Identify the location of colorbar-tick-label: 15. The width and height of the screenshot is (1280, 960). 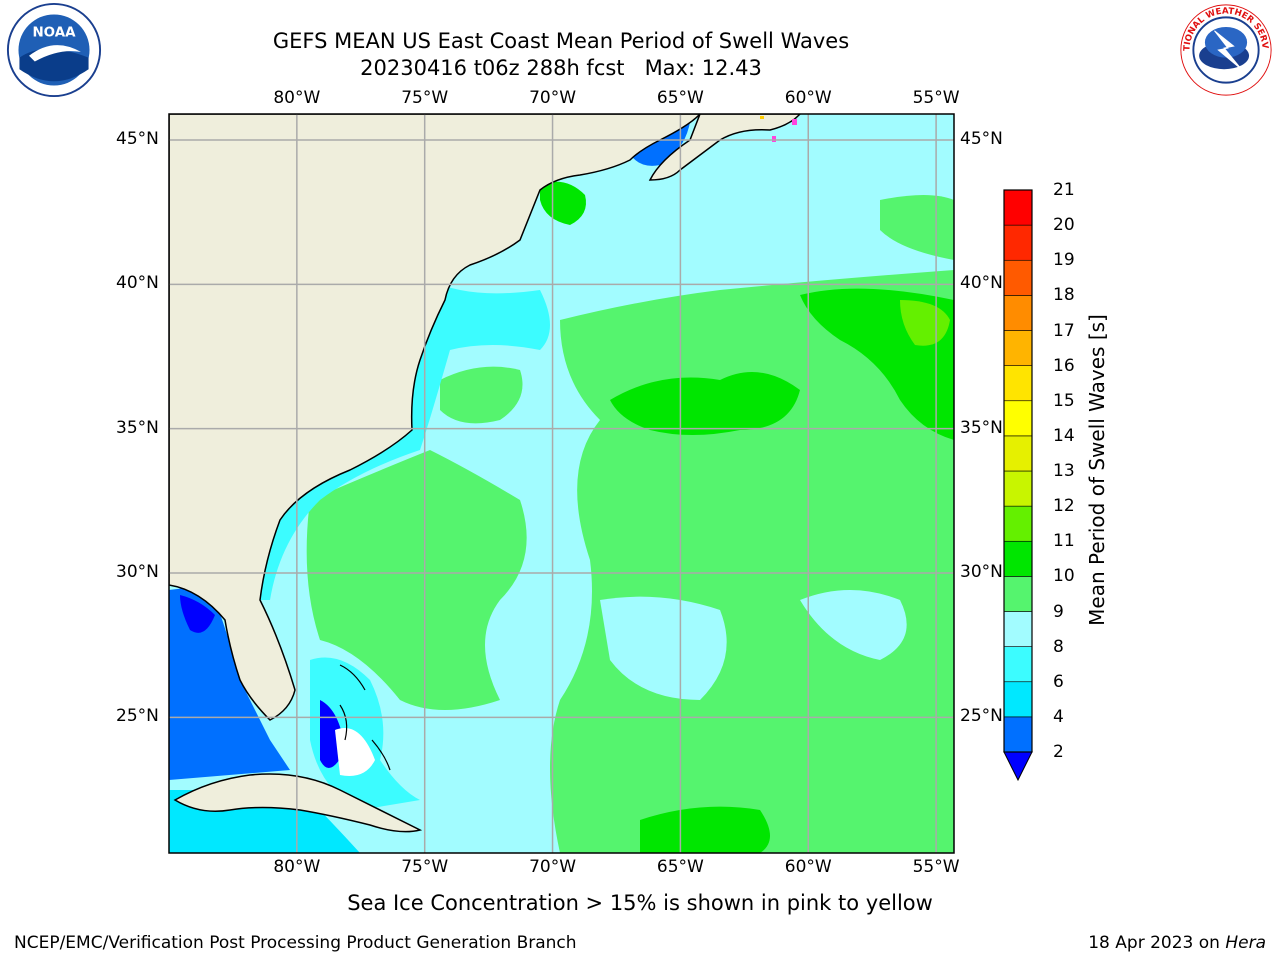
(1064, 400).